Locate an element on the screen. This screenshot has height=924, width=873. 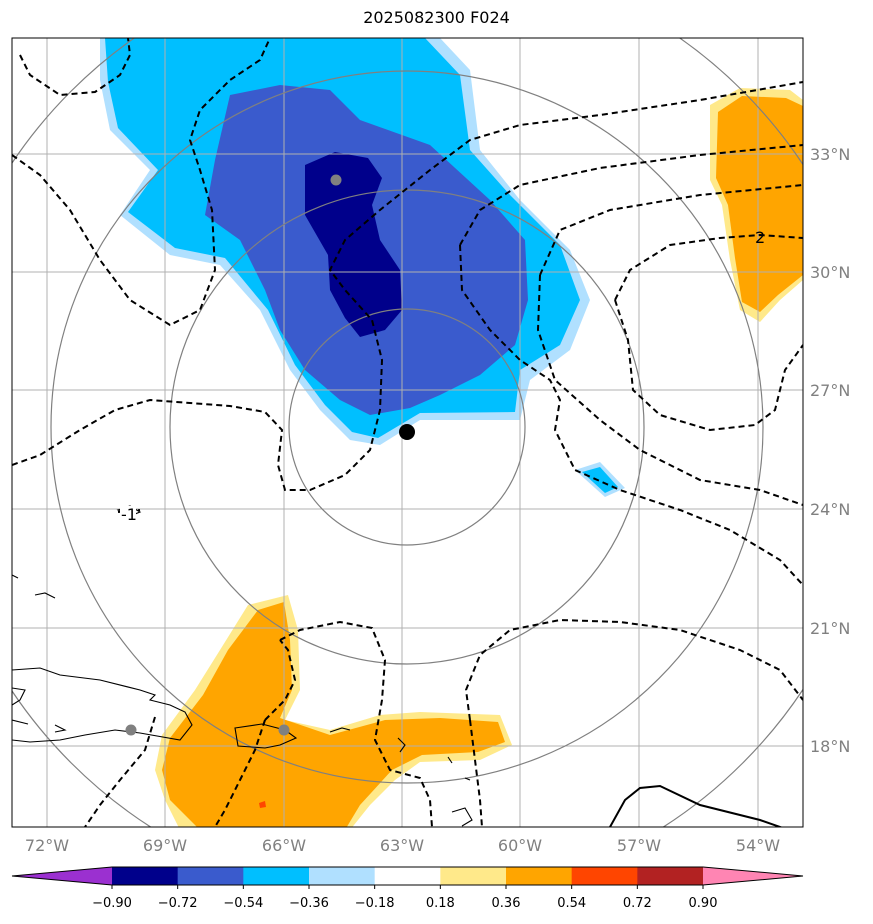
colorbar-extend-high is located at coordinates (753, 876).